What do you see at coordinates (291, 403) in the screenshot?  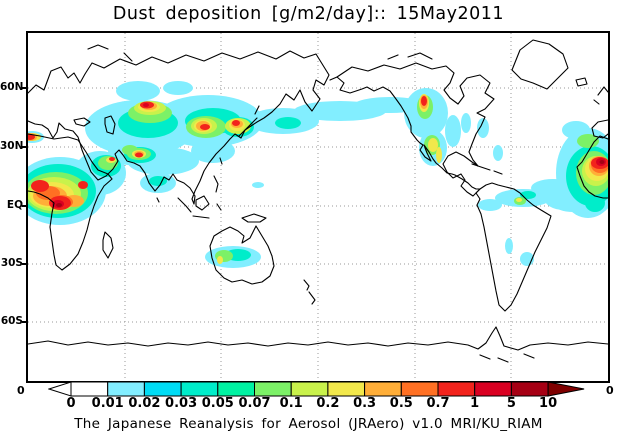 I see `colorbar-tick-label: 0.1` at bounding box center [291, 403].